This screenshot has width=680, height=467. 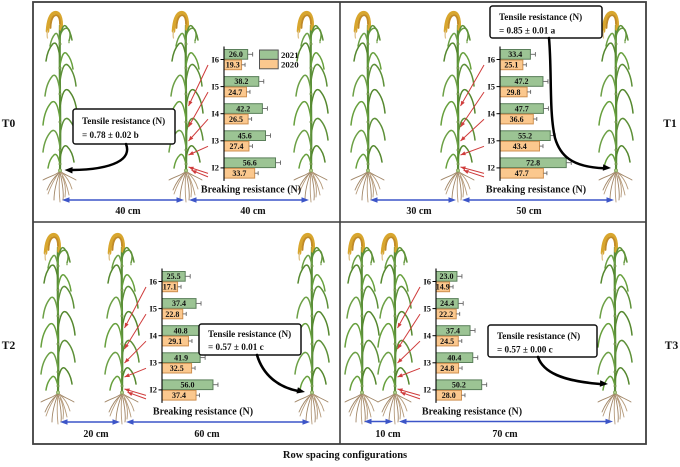 What do you see at coordinates (505, 434) in the screenshot?
I see `svg-text: 70 cm` at bounding box center [505, 434].